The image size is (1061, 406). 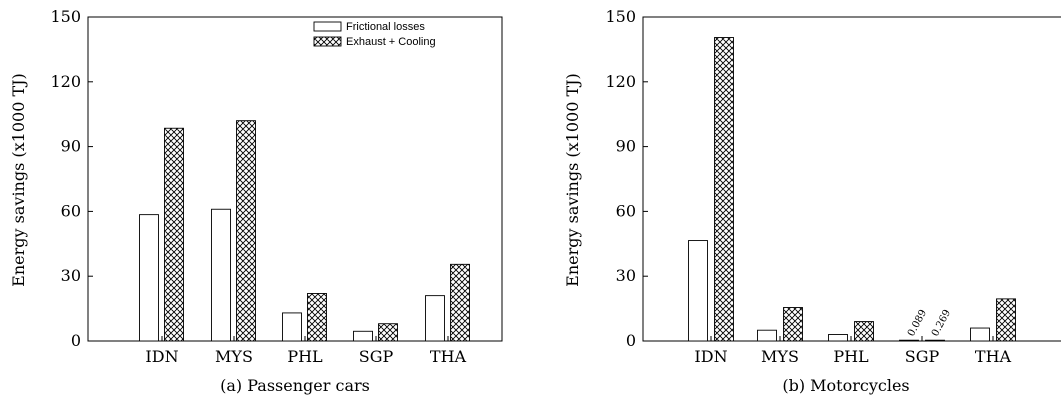 What do you see at coordinates (327, 41) in the screenshot?
I see `legend-swatch-exhaust` at bounding box center [327, 41].